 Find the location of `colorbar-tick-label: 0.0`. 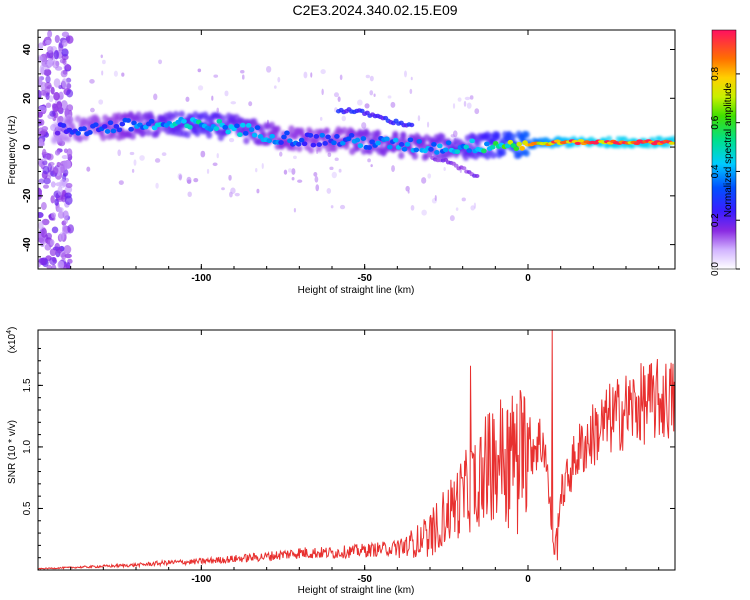

colorbar-tick-label: 0.0 is located at coordinates (715, 269).